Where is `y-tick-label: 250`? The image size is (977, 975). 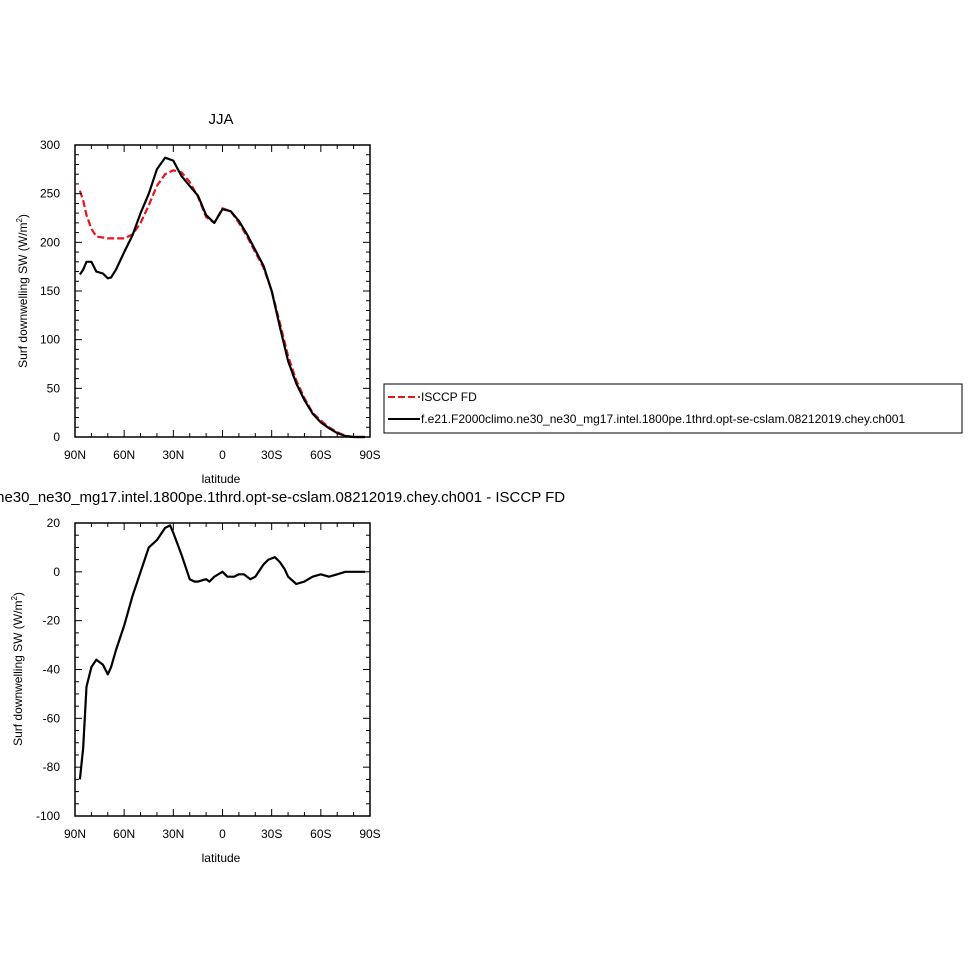 y-tick-label: 250 is located at coordinates (50, 194).